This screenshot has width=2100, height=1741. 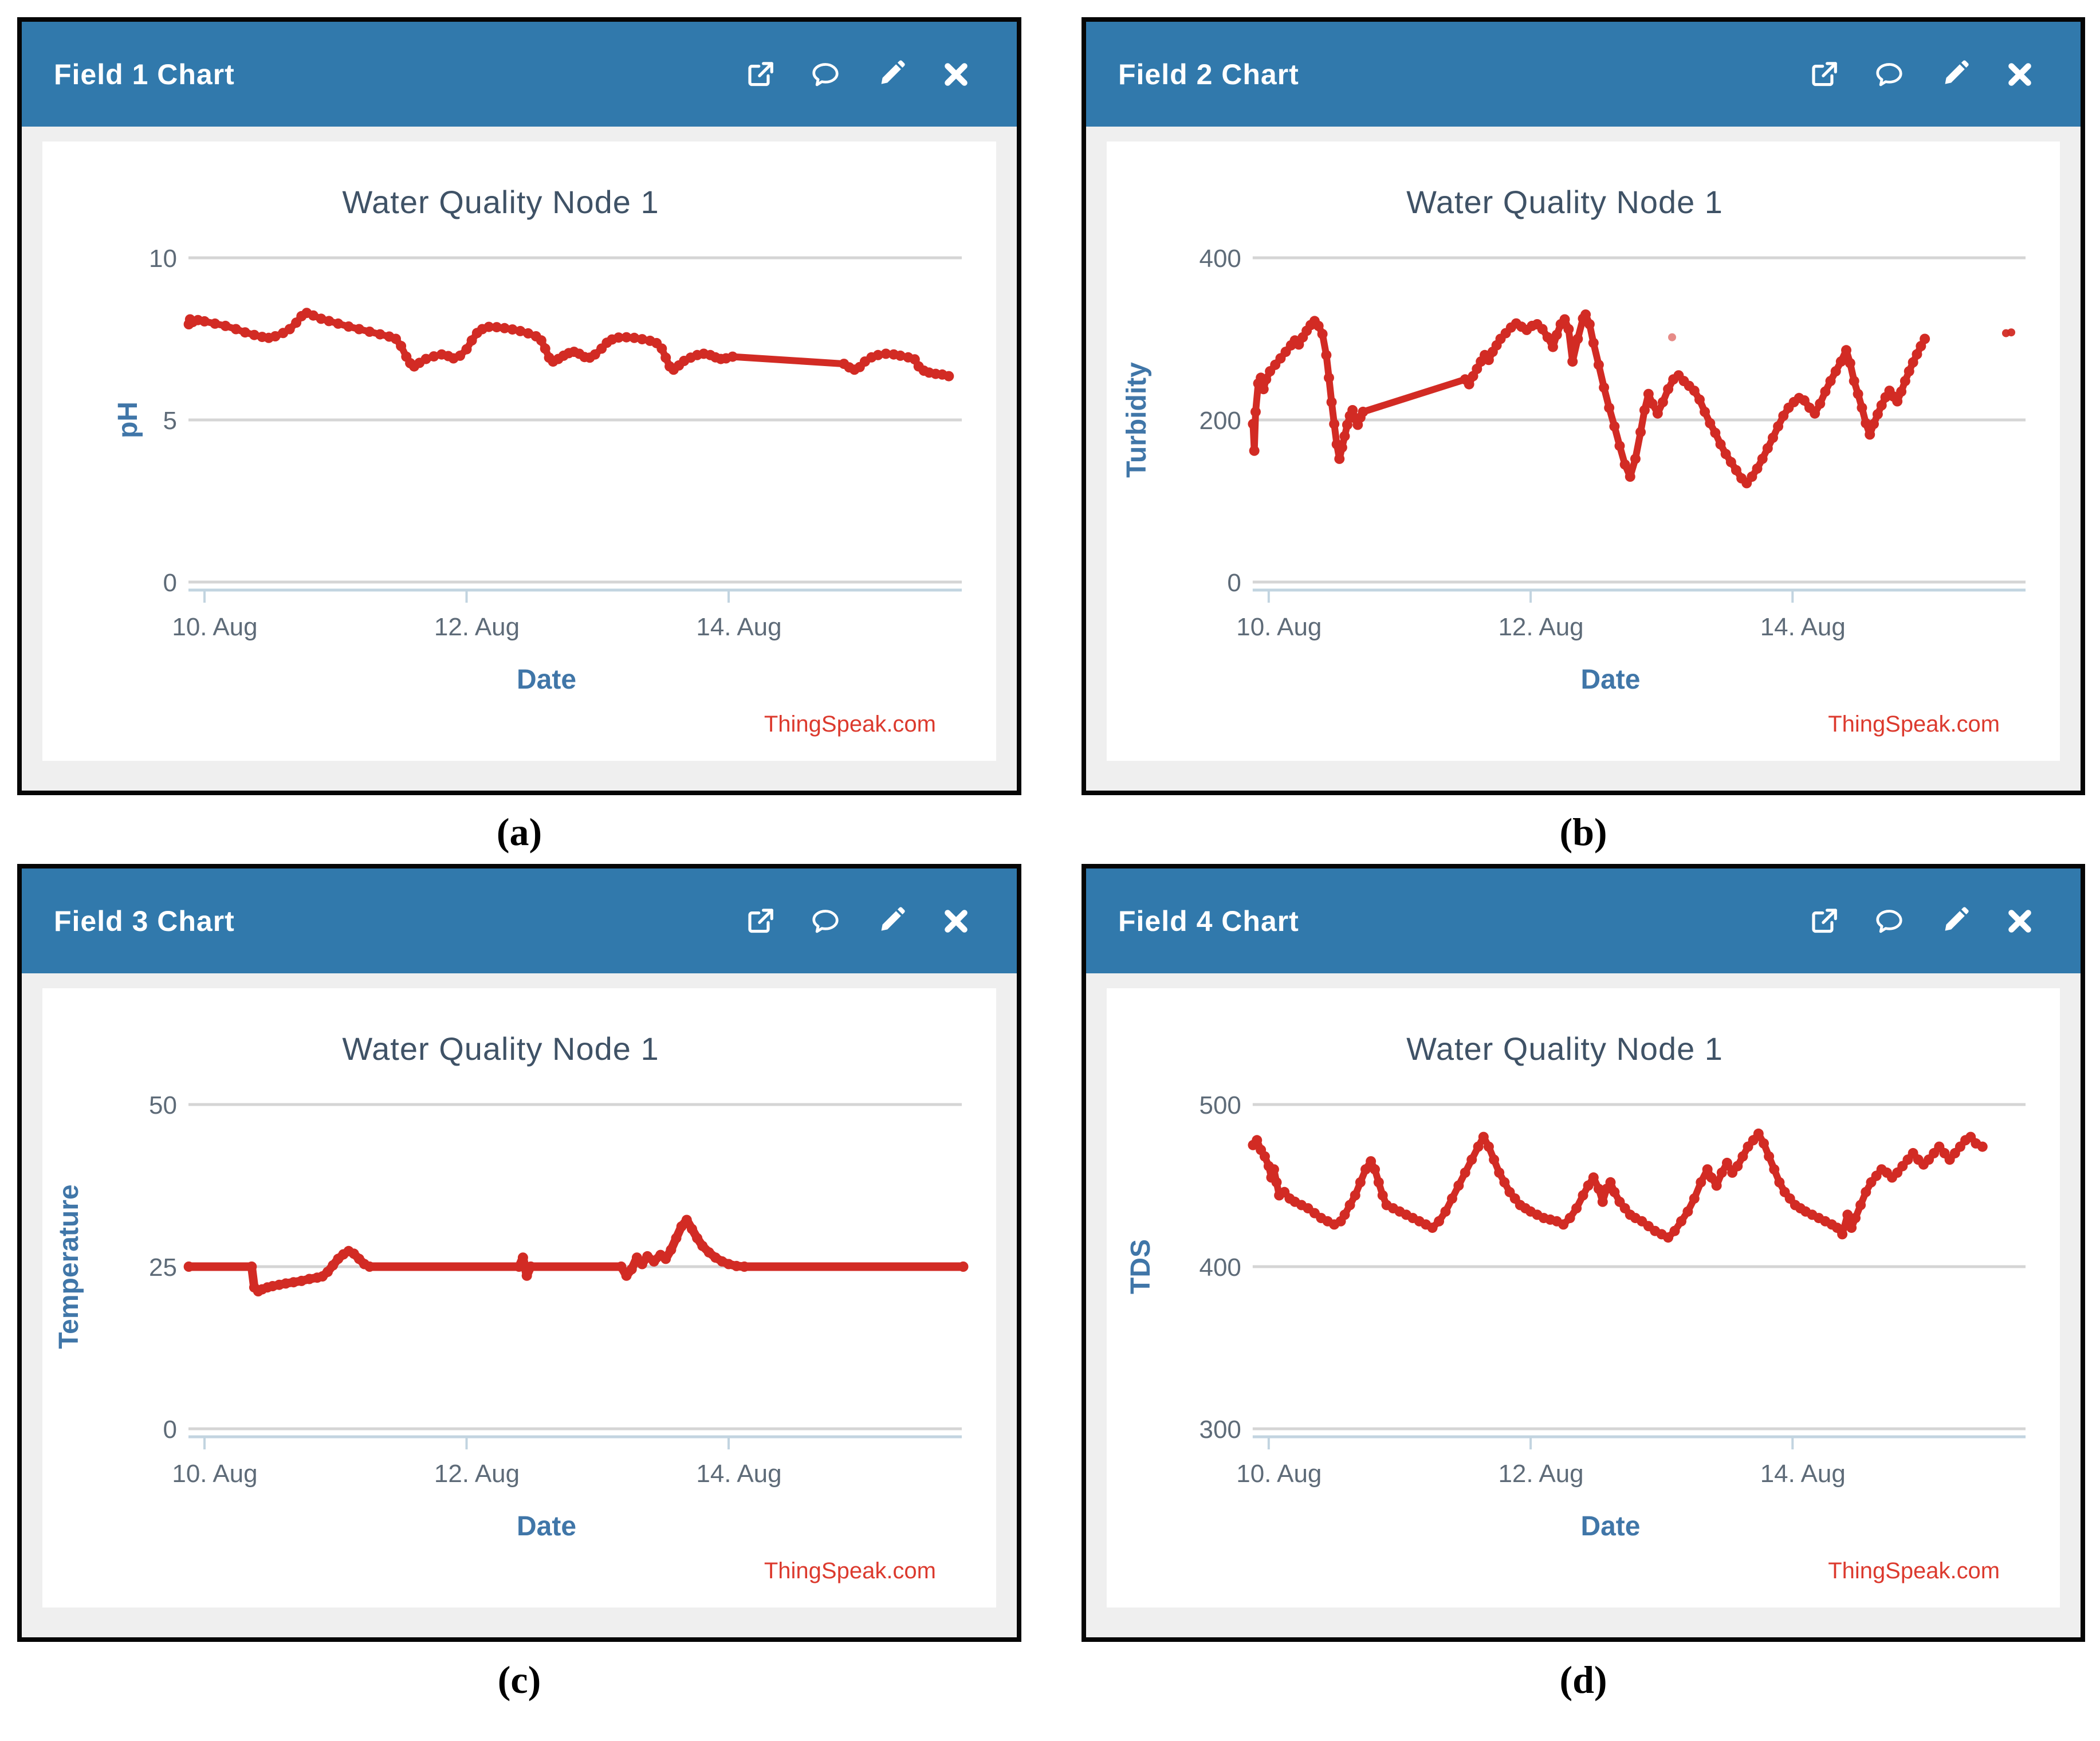 What do you see at coordinates (170, 1430) in the screenshot?
I see `y-tick-label: 0` at bounding box center [170, 1430].